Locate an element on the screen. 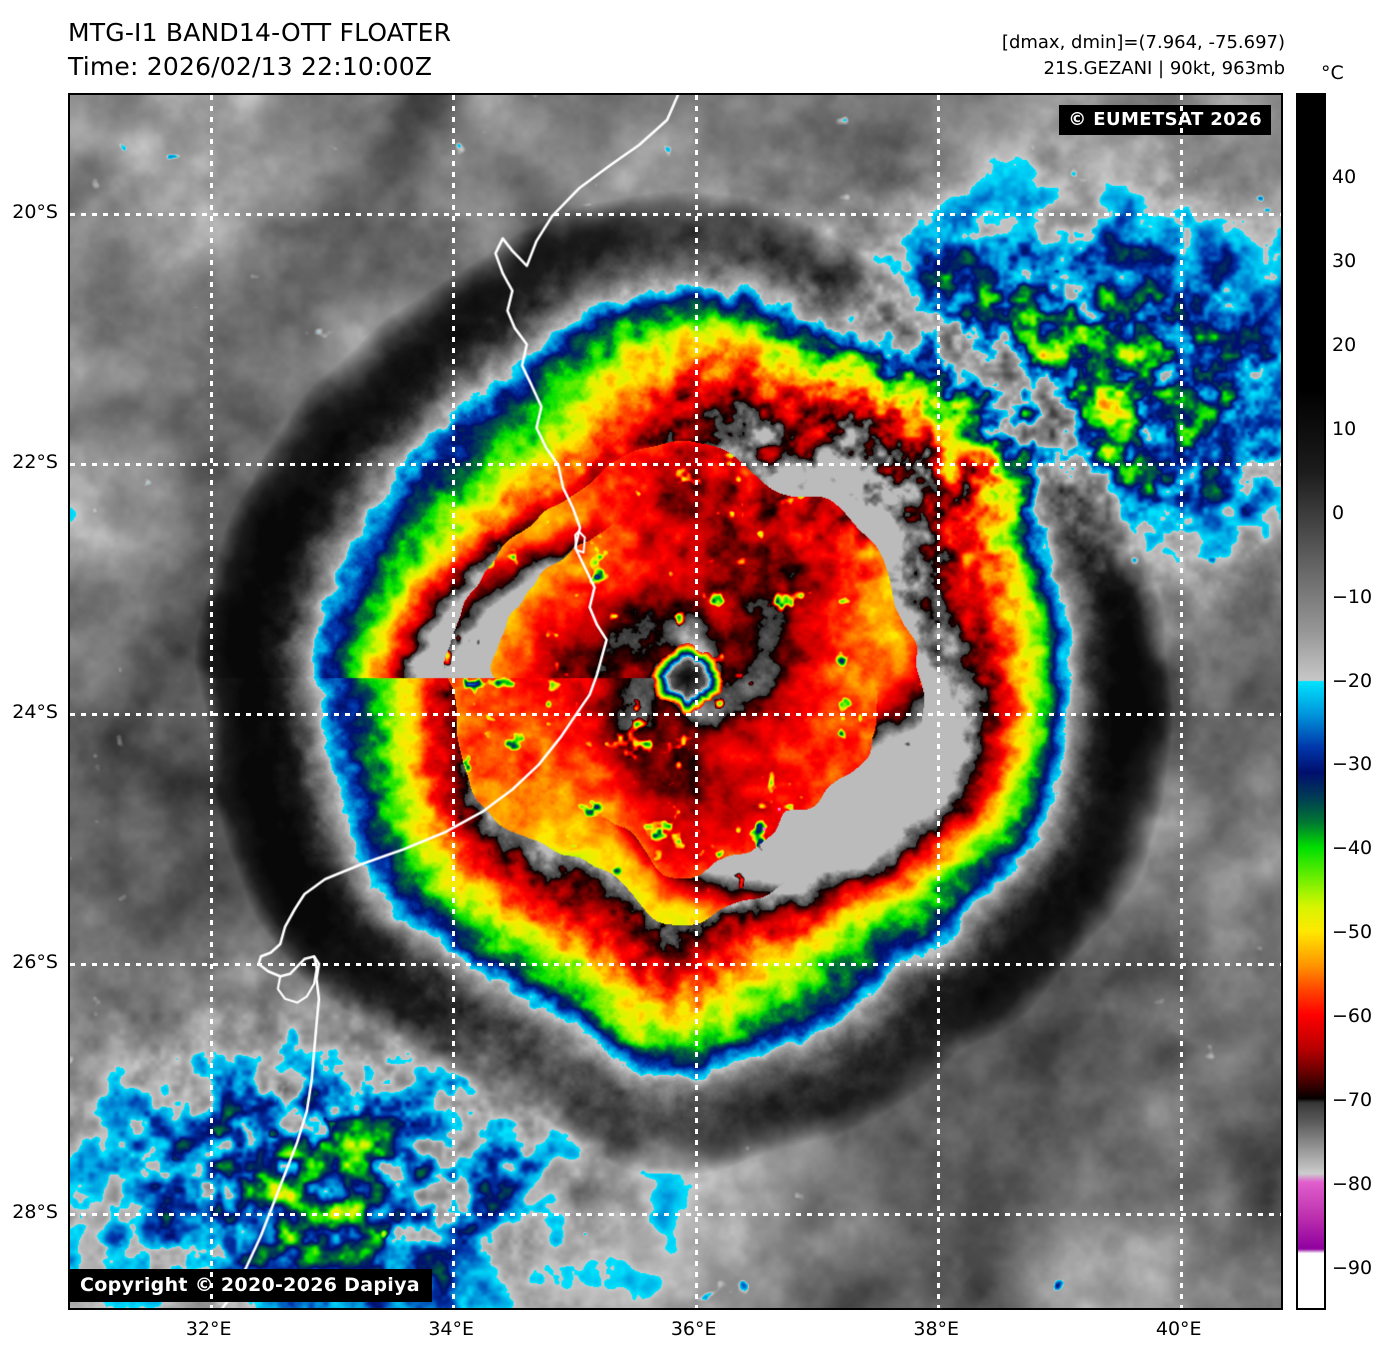 This screenshot has height=1359, width=1388. colorbar-tick-10: 10 is located at coordinates (1344, 428).